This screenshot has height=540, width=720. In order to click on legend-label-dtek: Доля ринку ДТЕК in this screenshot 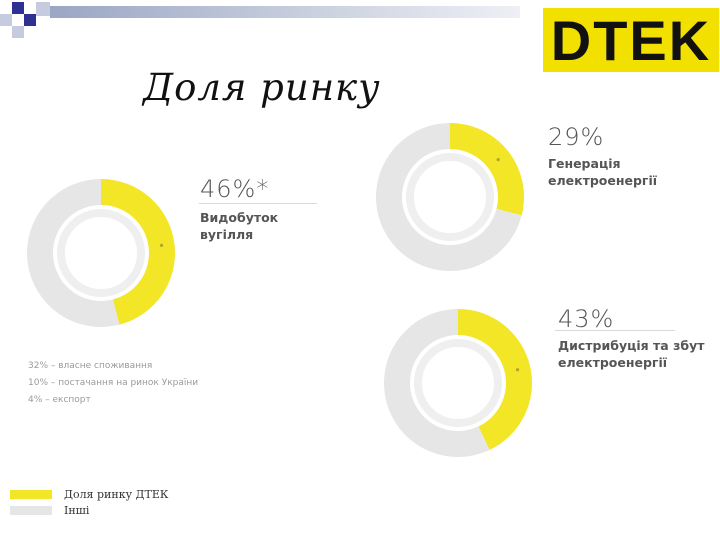, I will do `click(116, 494)`.